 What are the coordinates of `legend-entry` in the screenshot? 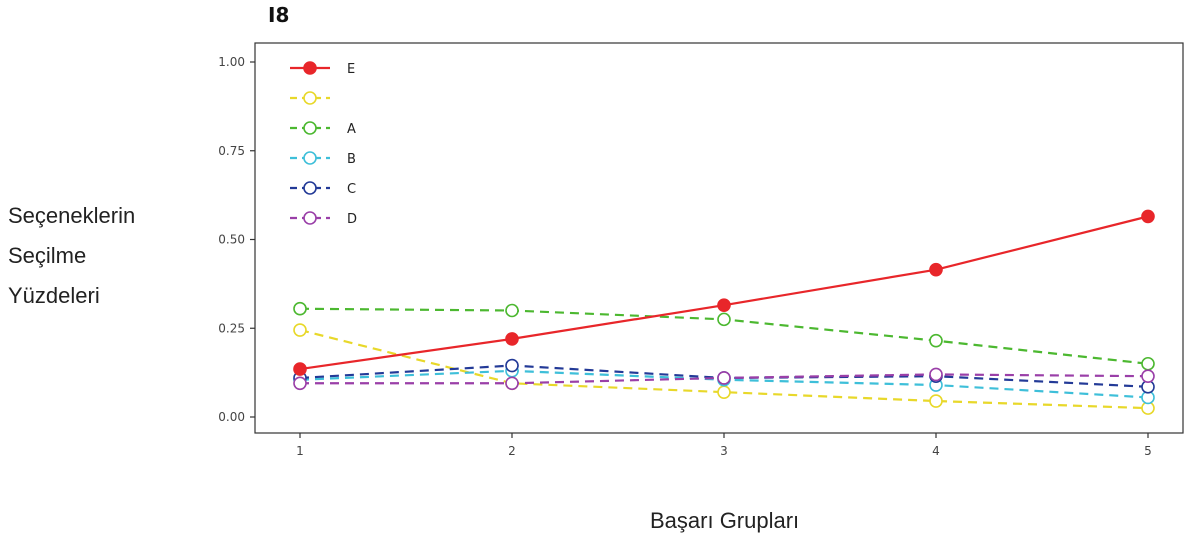 It's located at (310, 98).